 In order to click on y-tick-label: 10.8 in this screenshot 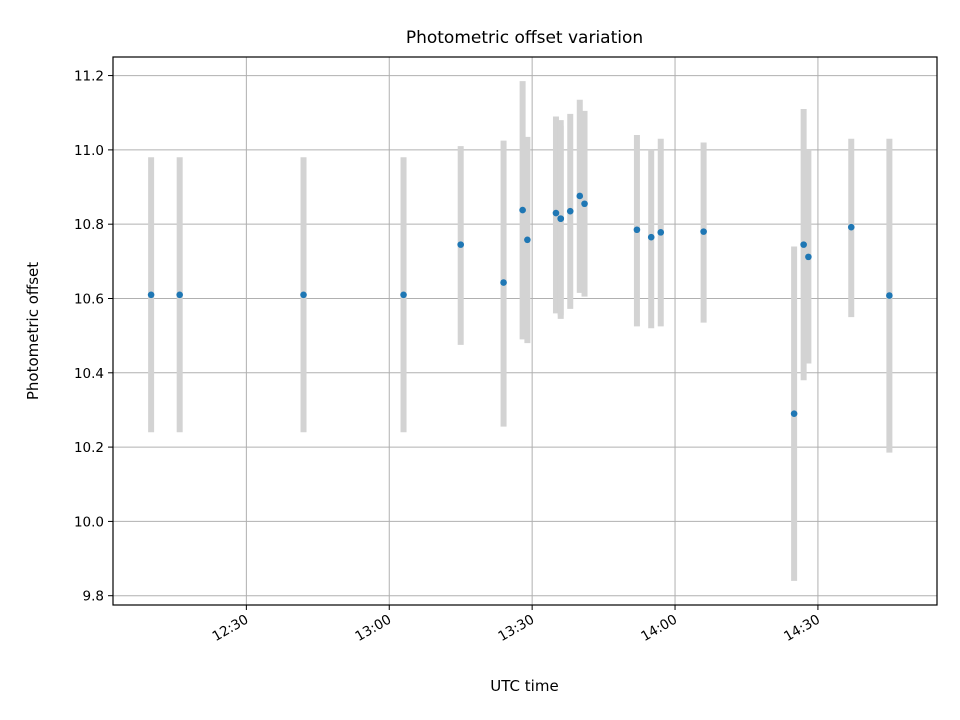, I will do `click(89, 225)`.